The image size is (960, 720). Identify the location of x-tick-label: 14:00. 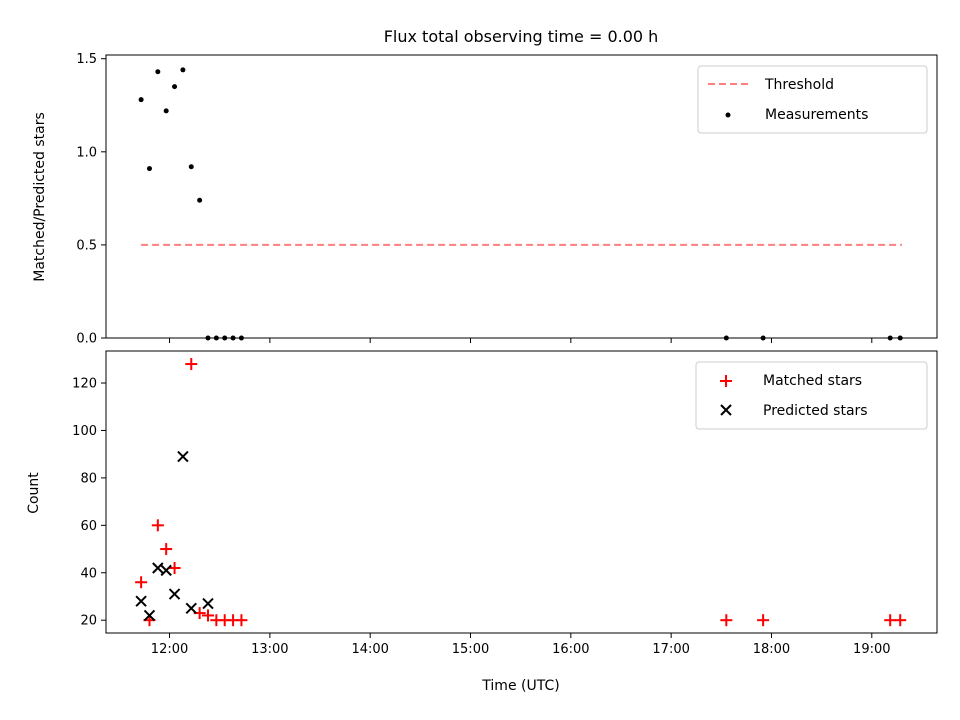
(369, 649).